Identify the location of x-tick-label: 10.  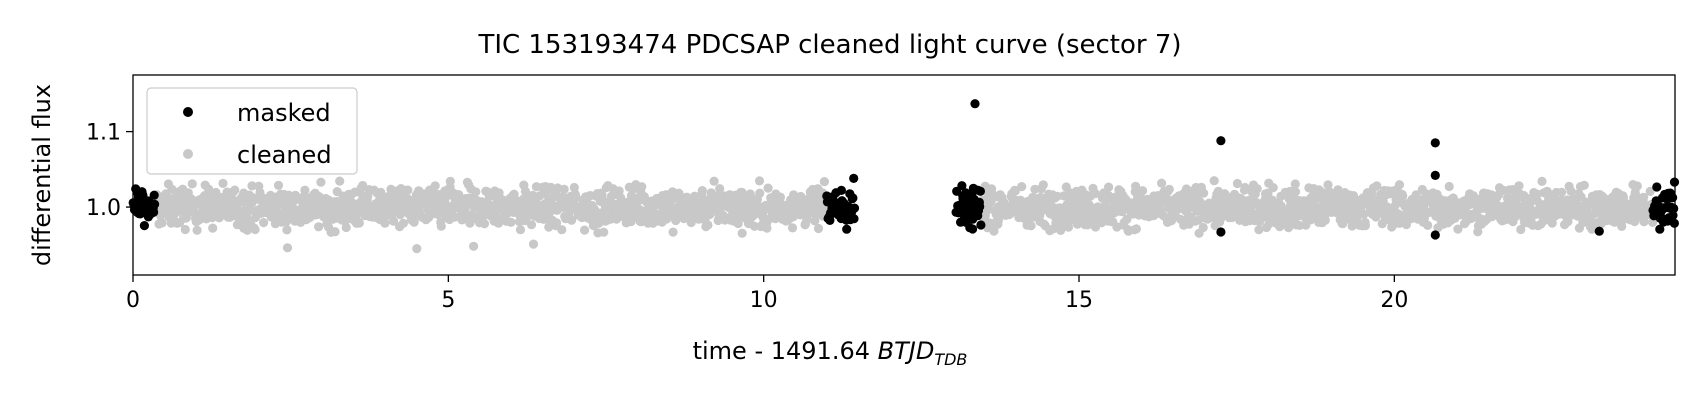
(764, 300).